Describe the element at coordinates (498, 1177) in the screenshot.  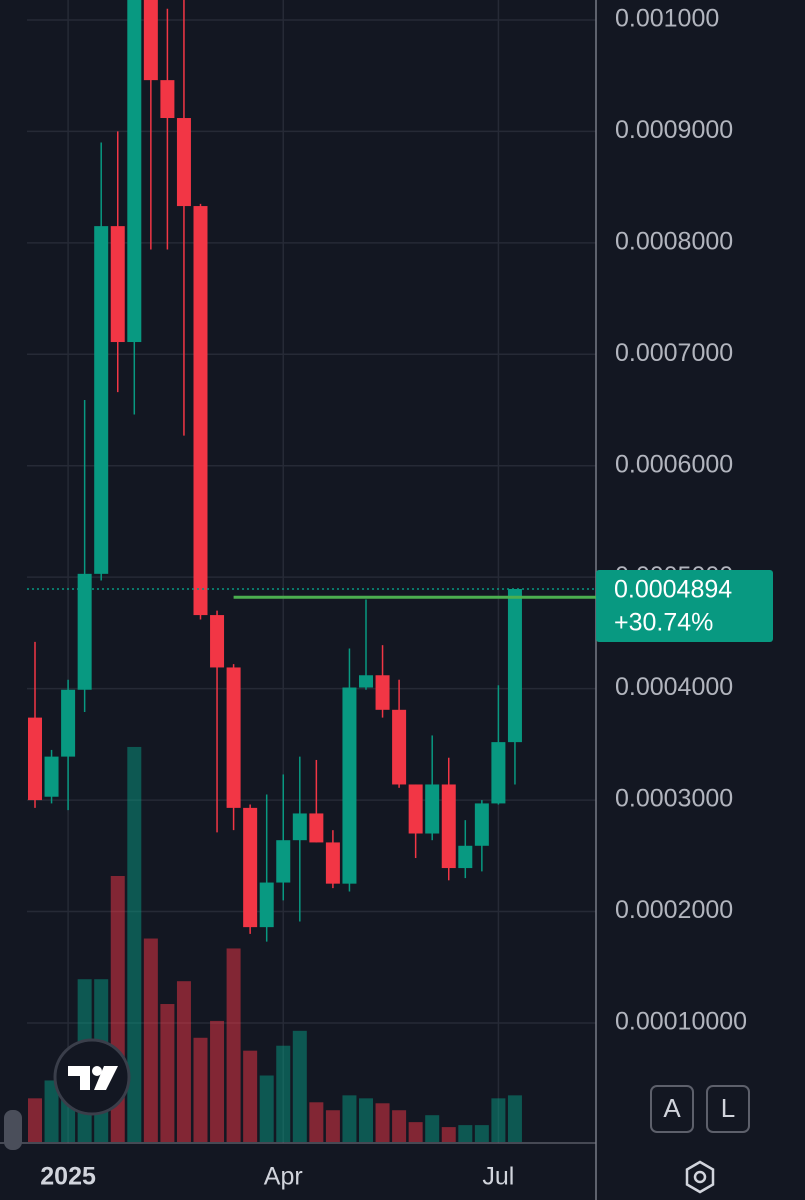
I see `x-tick-label: Jul` at that location.